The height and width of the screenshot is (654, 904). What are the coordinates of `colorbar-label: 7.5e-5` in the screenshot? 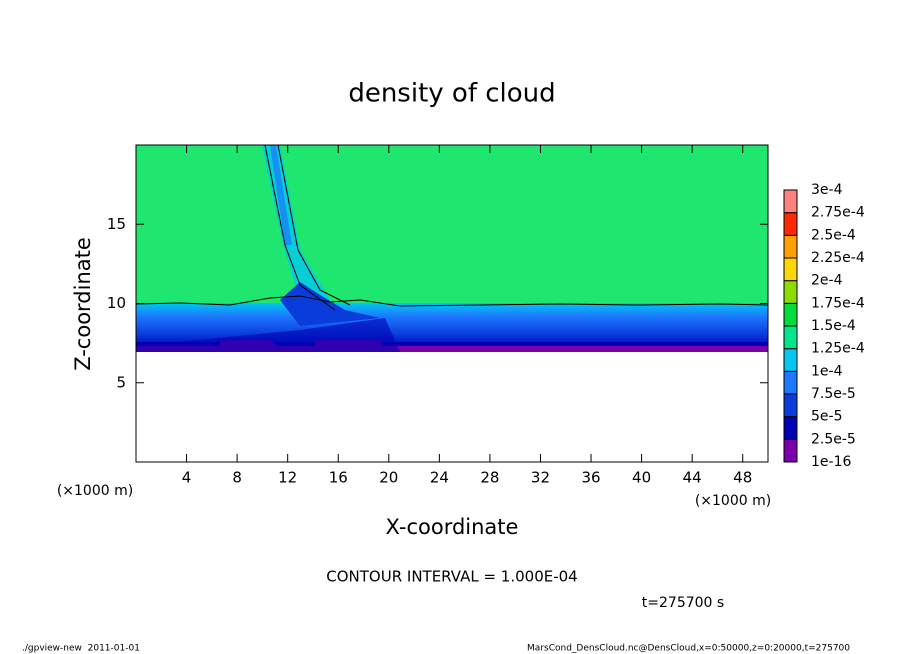 It's located at (833, 394).